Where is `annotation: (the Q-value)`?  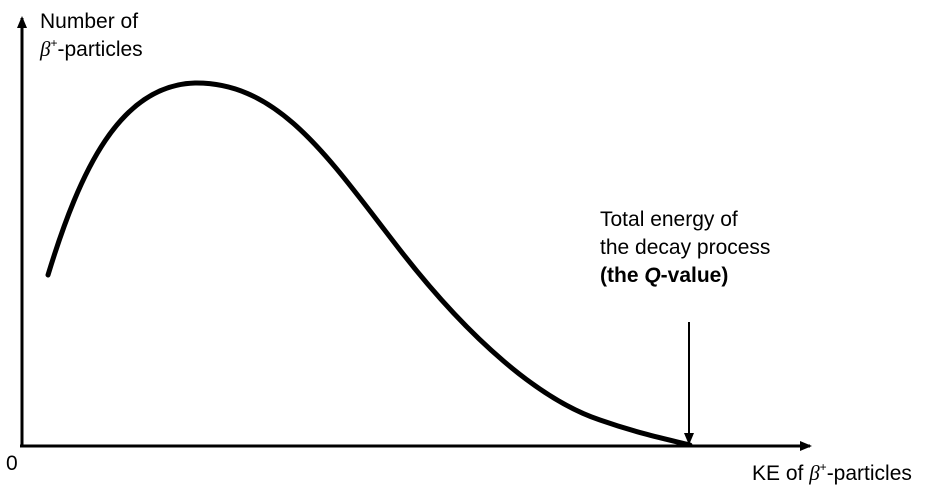
annotation: (the Q-value) is located at coordinates (664, 275).